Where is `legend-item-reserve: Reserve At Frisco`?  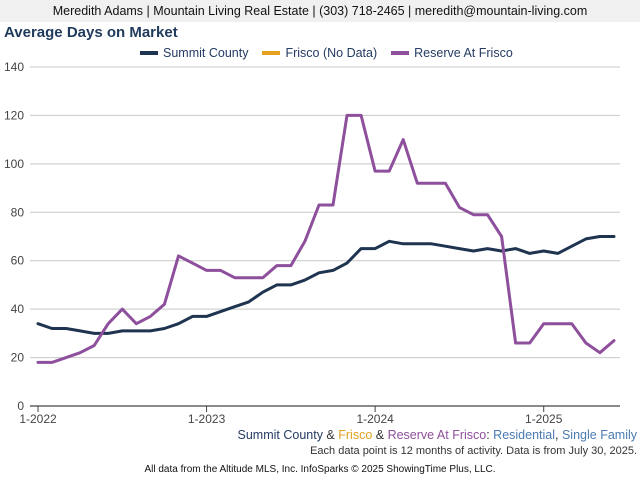 legend-item-reserve: Reserve At Frisco is located at coordinates (452, 53).